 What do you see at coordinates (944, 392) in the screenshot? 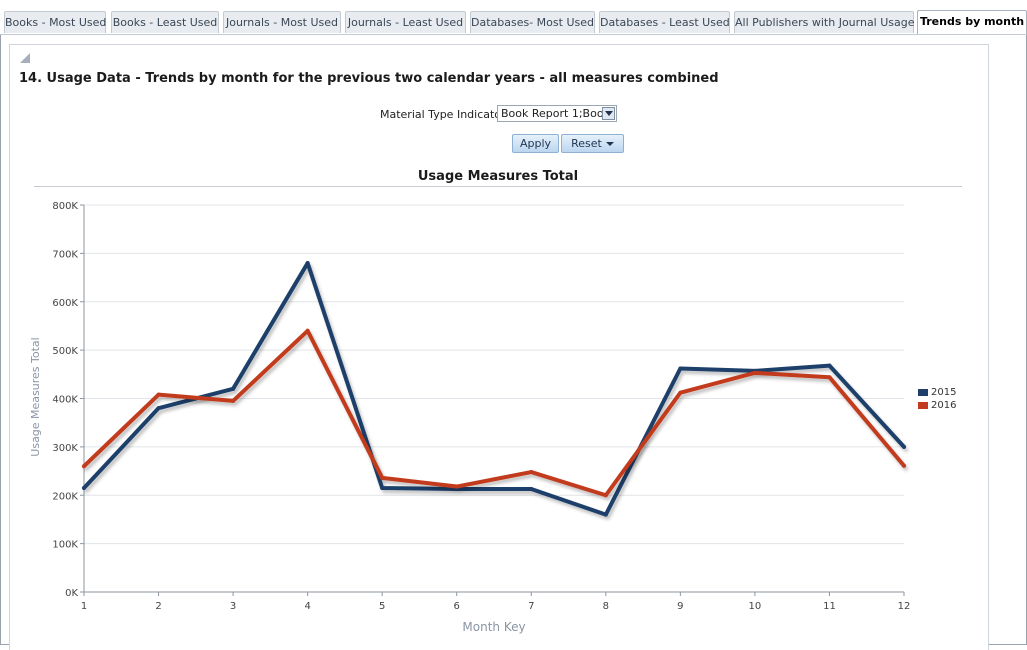
I see `legend-label: 2015` at bounding box center [944, 392].